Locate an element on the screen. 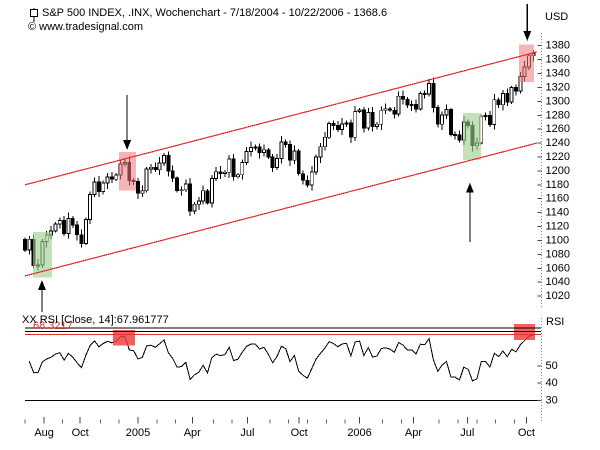 The image size is (600, 450). copyright-label: © www.tradesignal.com is located at coordinates (86, 27).